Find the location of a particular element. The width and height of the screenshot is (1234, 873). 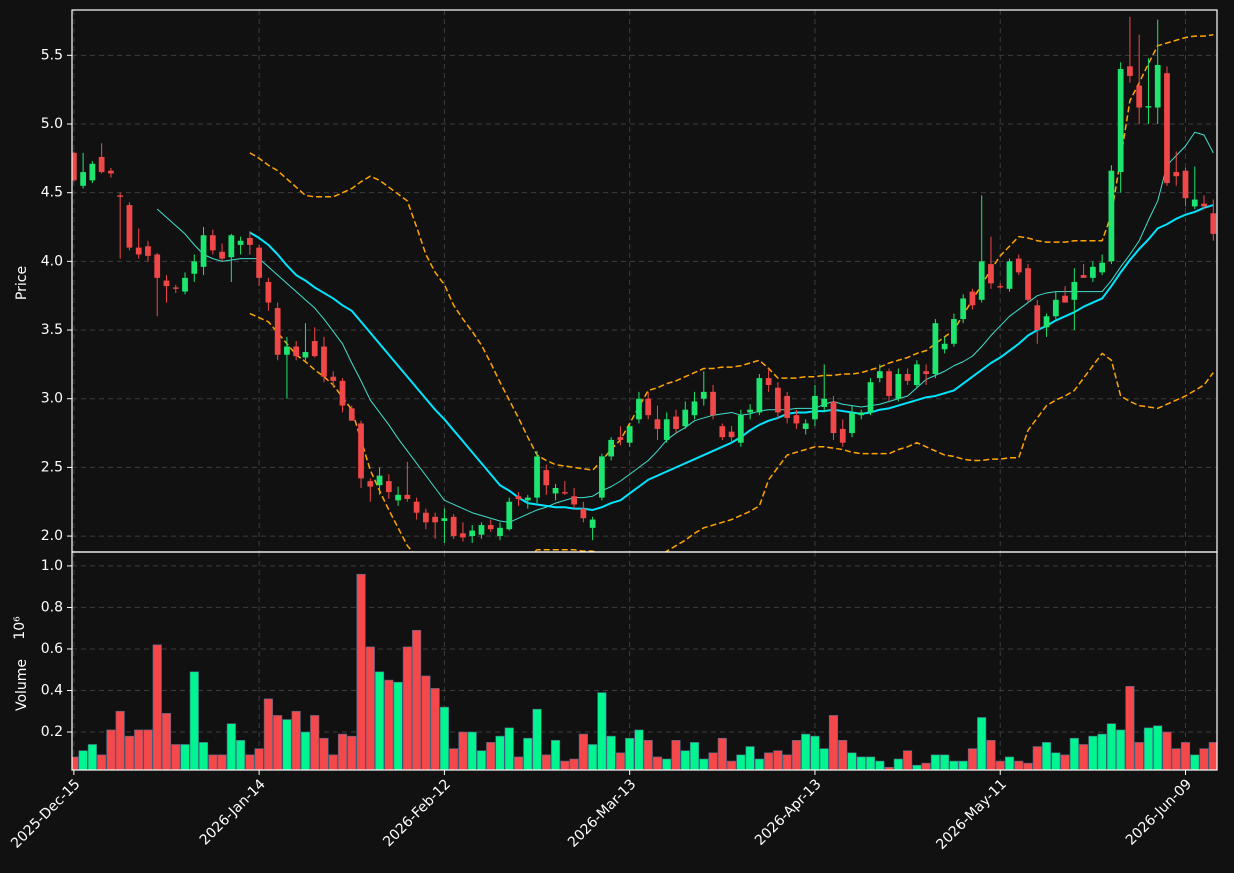

x-tick-label: 2026-Jan-14 is located at coordinates (233, 812).